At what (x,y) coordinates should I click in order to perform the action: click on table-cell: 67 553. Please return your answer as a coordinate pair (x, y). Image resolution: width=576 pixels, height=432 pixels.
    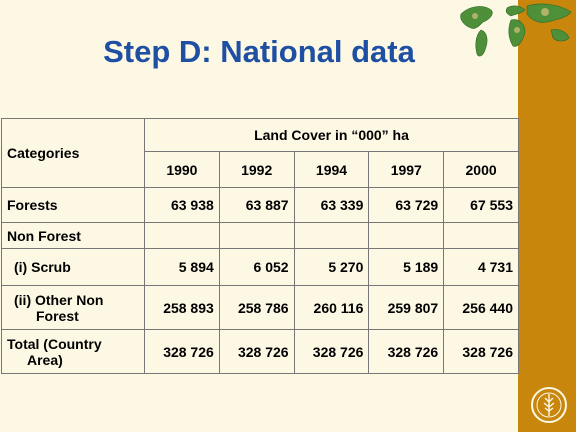
    Looking at the image, I should click on (481, 205).